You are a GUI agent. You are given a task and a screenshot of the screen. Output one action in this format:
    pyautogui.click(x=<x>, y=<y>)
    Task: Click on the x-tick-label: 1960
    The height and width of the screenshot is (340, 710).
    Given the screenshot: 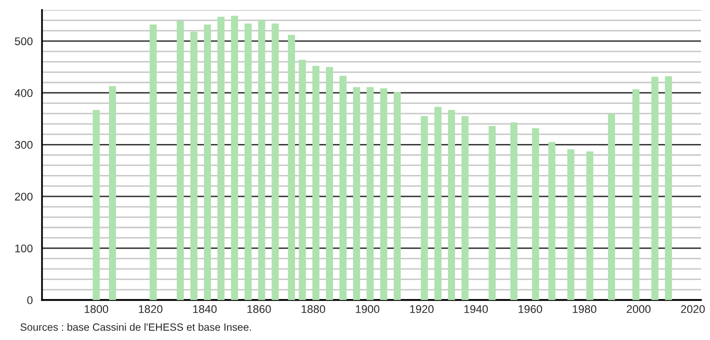 What is the action you would take?
    pyautogui.click(x=530, y=309)
    